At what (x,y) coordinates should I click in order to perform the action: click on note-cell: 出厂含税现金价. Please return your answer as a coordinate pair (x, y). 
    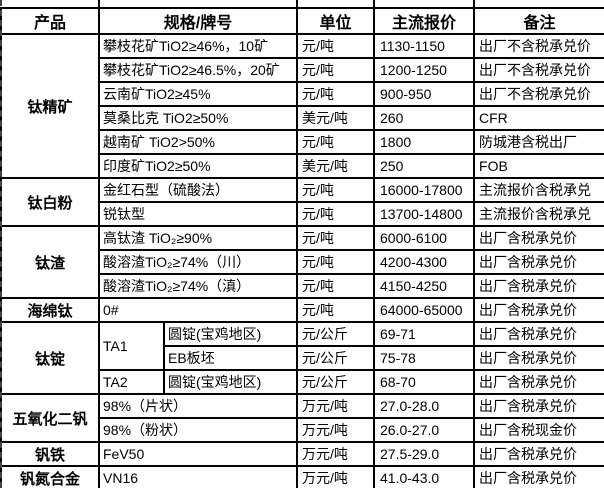
    Looking at the image, I should click on (538, 430).